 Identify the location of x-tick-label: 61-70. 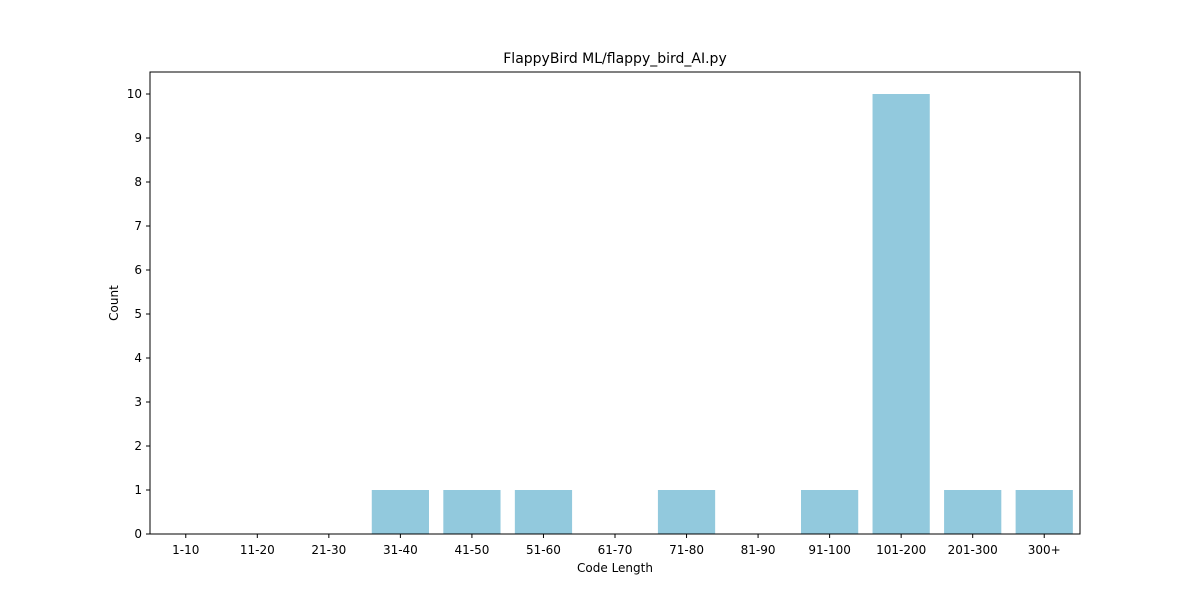
(615, 550).